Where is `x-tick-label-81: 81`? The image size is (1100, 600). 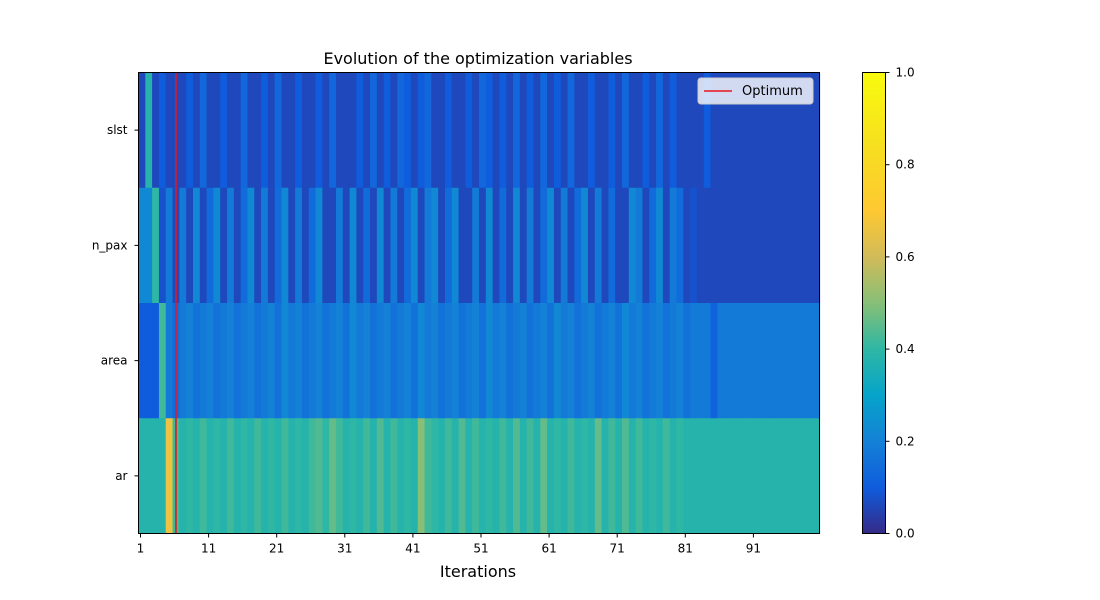 x-tick-label-81: 81 is located at coordinates (685, 549).